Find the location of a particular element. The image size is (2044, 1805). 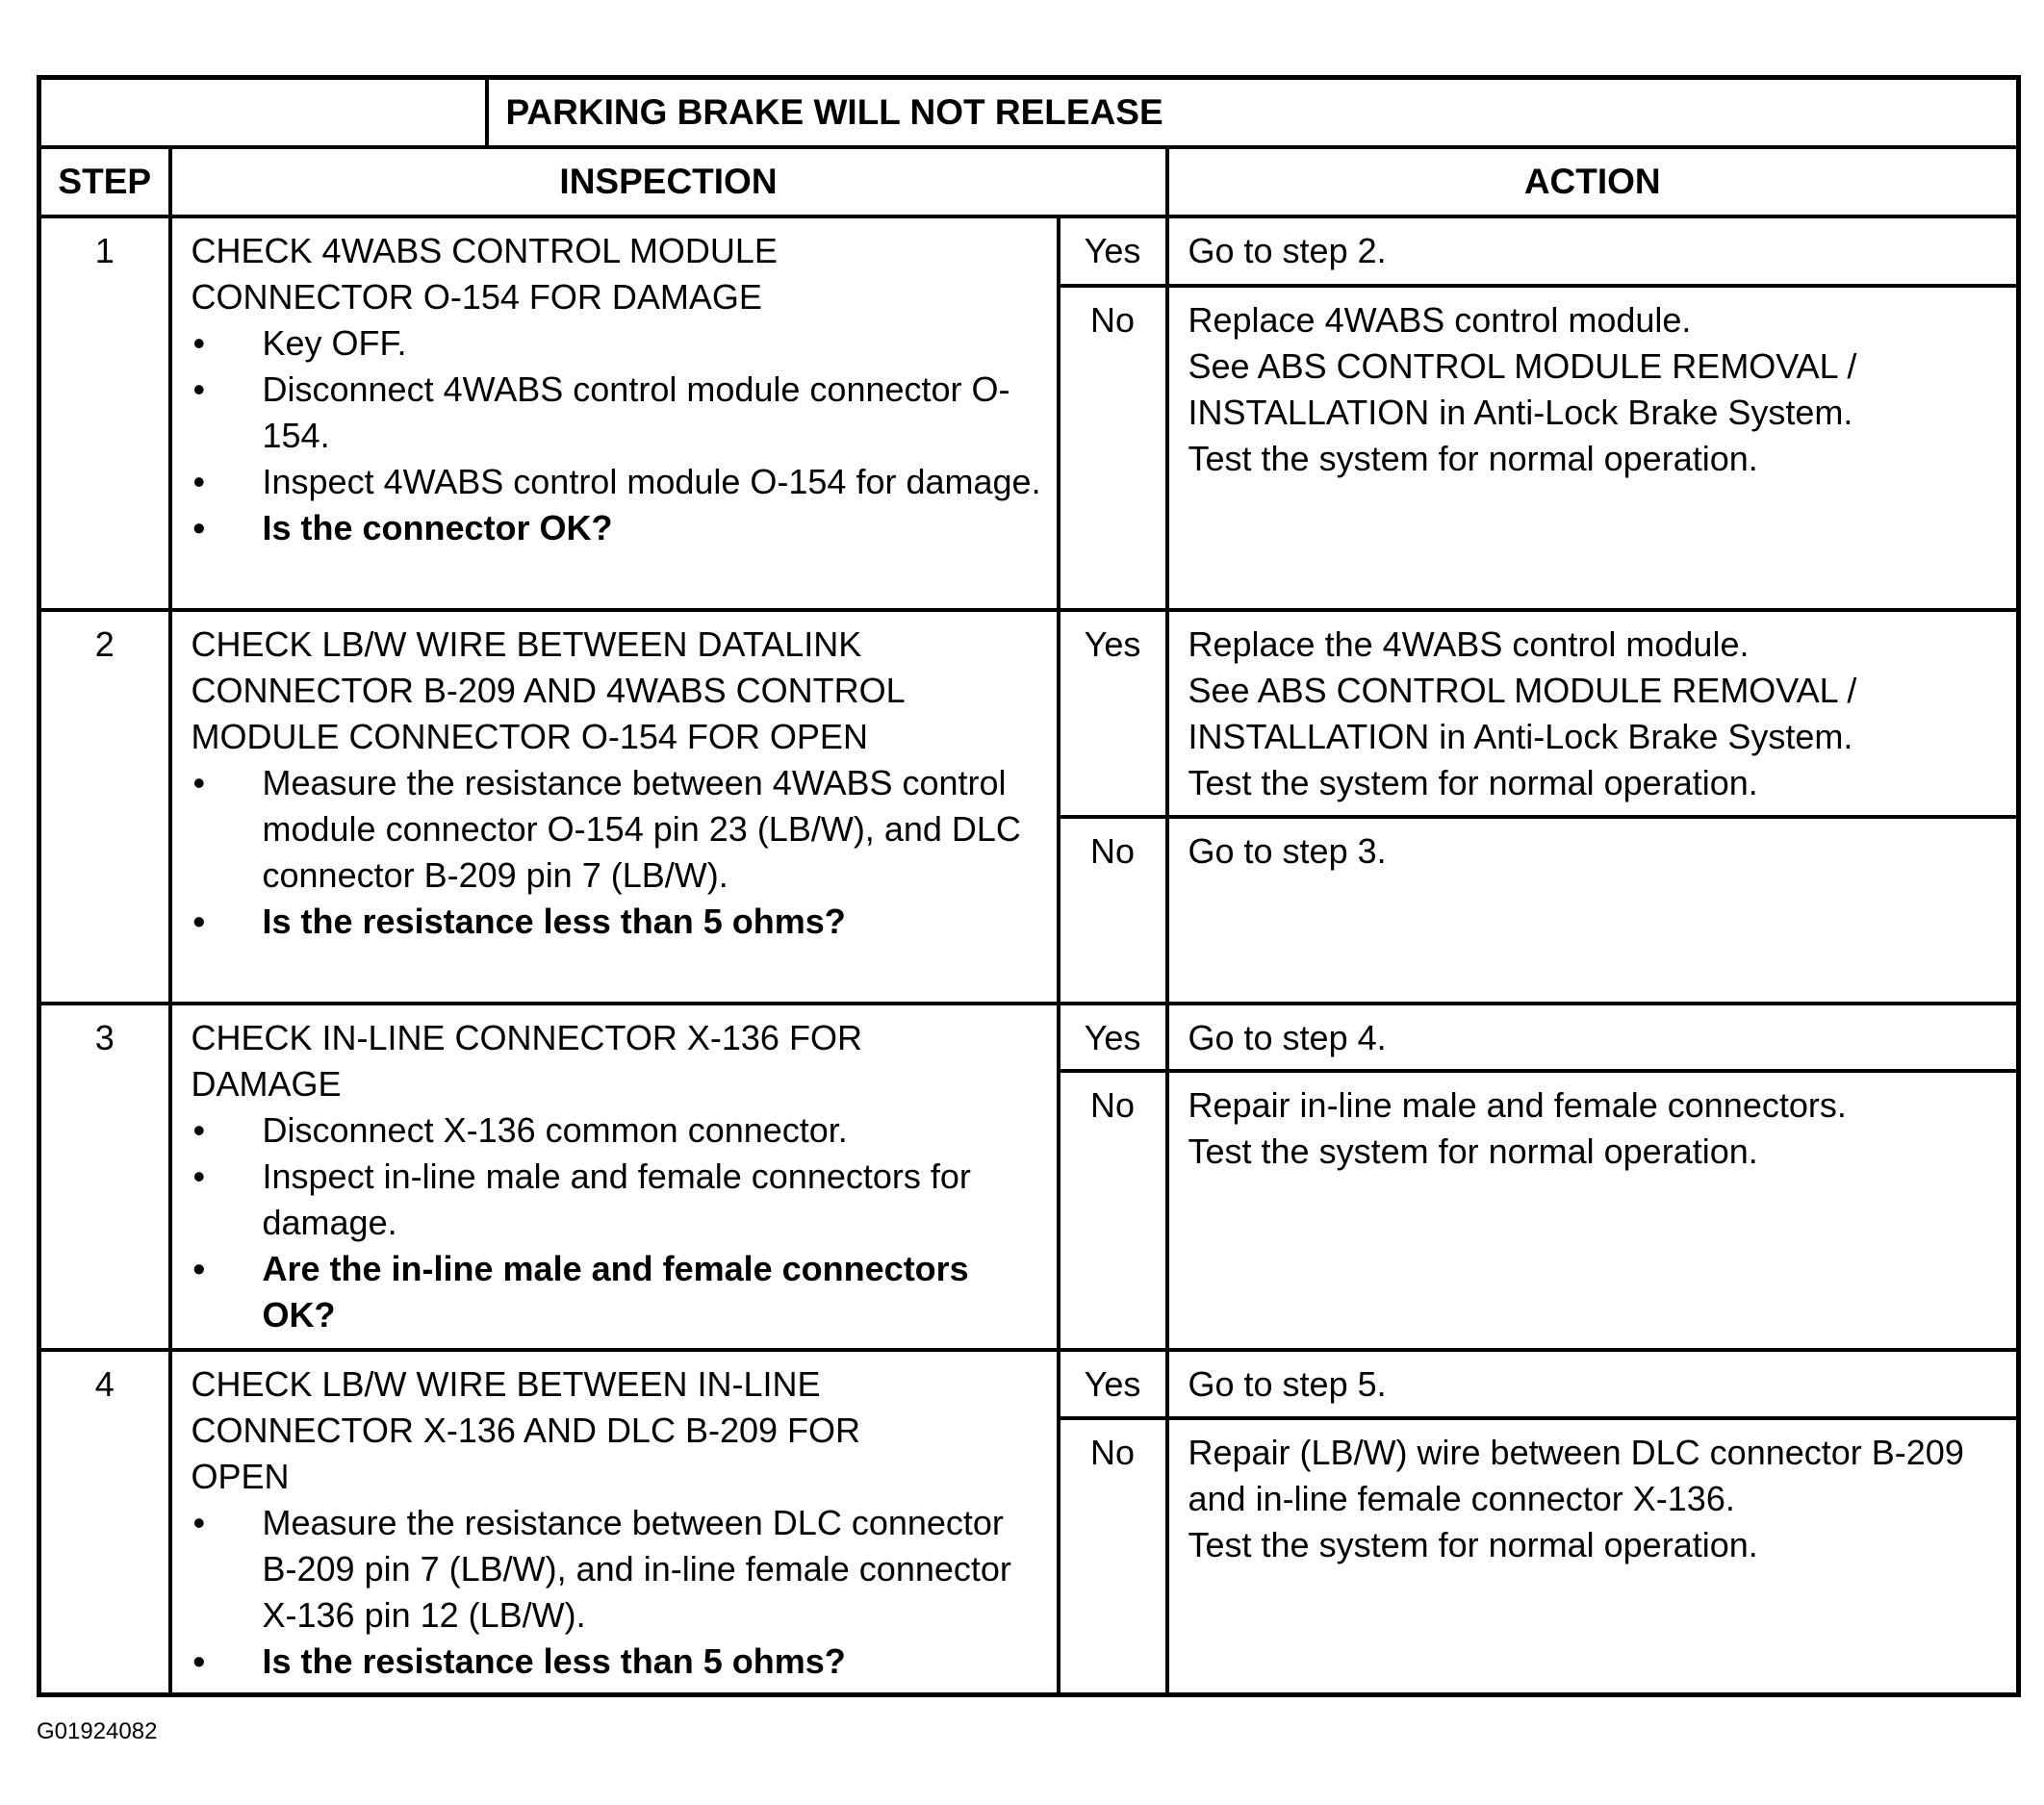

step-number: 2 is located at coordinates (104, 806).